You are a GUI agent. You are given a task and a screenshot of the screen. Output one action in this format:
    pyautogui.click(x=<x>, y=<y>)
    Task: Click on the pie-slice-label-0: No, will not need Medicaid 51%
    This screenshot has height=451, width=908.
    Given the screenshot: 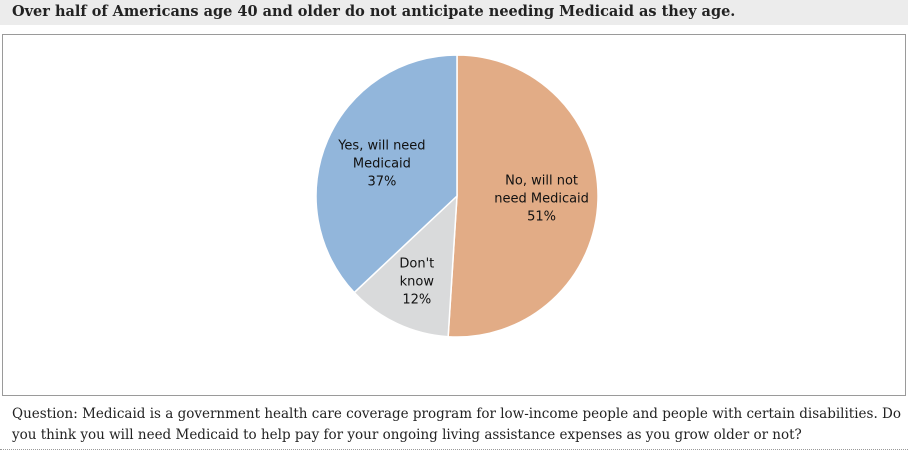 What is the action you would take?
    pyautogui.click(x=541, y=199)
    